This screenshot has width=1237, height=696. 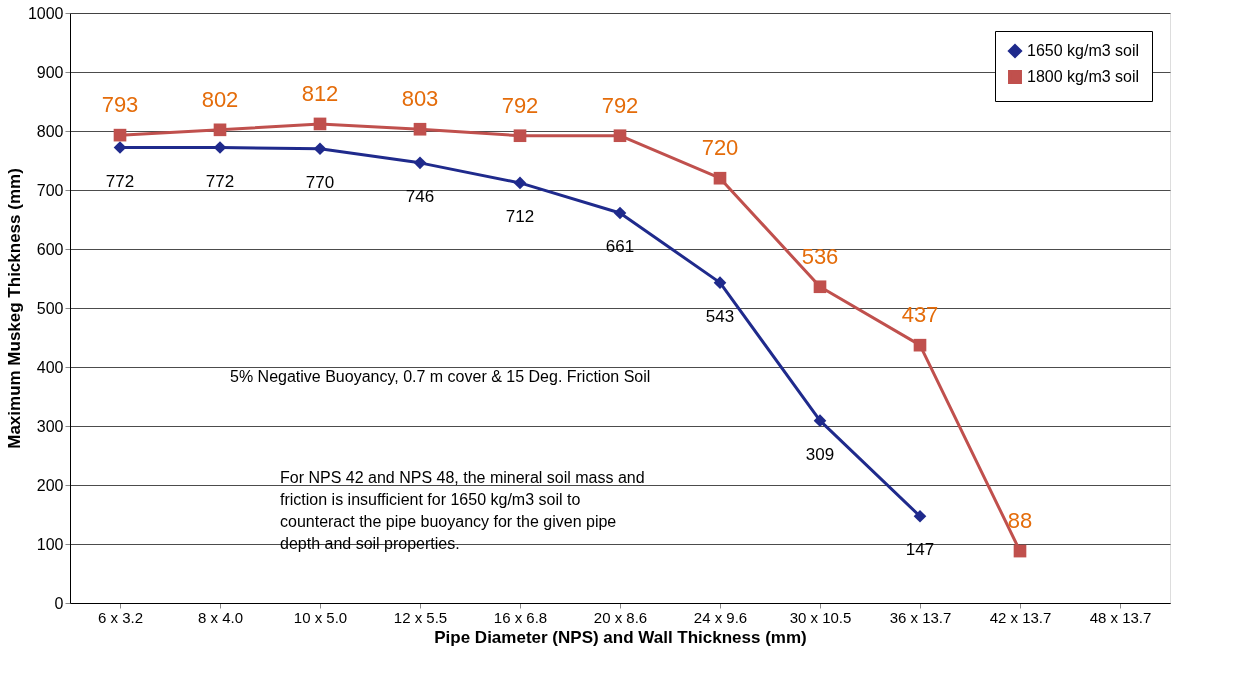 What do you see at coordinates (720, 617) in the screenshot?
I see `x-tick-label: 24 x 9.6` at bounding box center [720, 617].